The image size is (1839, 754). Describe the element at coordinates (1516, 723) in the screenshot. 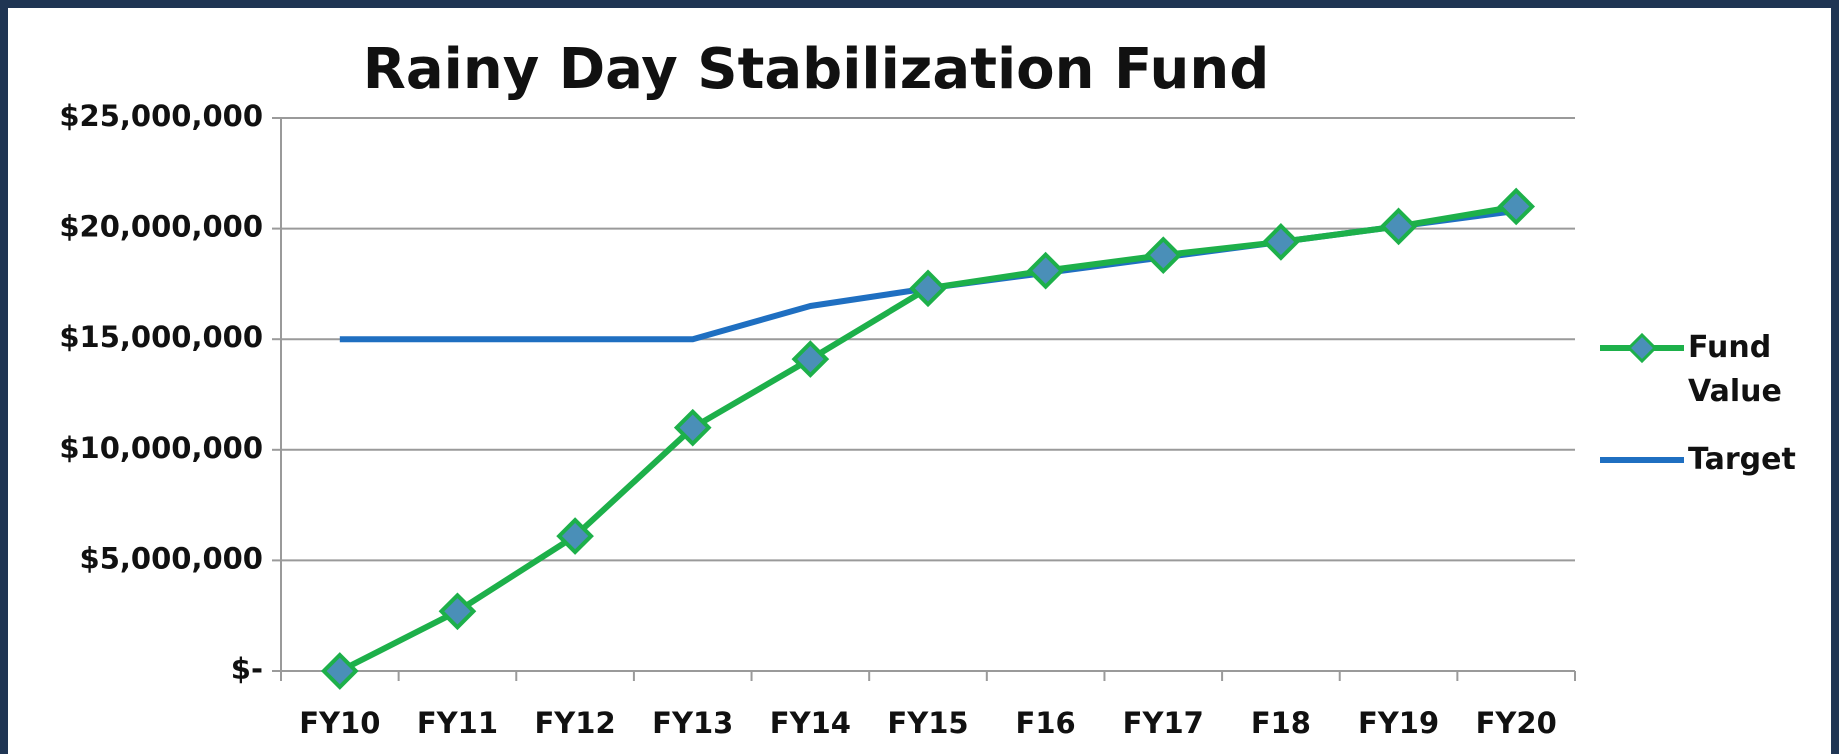

I see `x-tick-label: FY20` at that location.